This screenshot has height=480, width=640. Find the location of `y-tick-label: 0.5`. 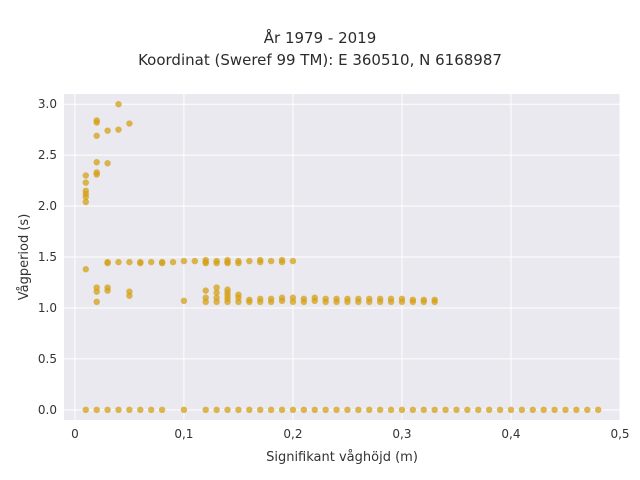

y-tick-label: 0.5 is located at coordinates (47, 359).